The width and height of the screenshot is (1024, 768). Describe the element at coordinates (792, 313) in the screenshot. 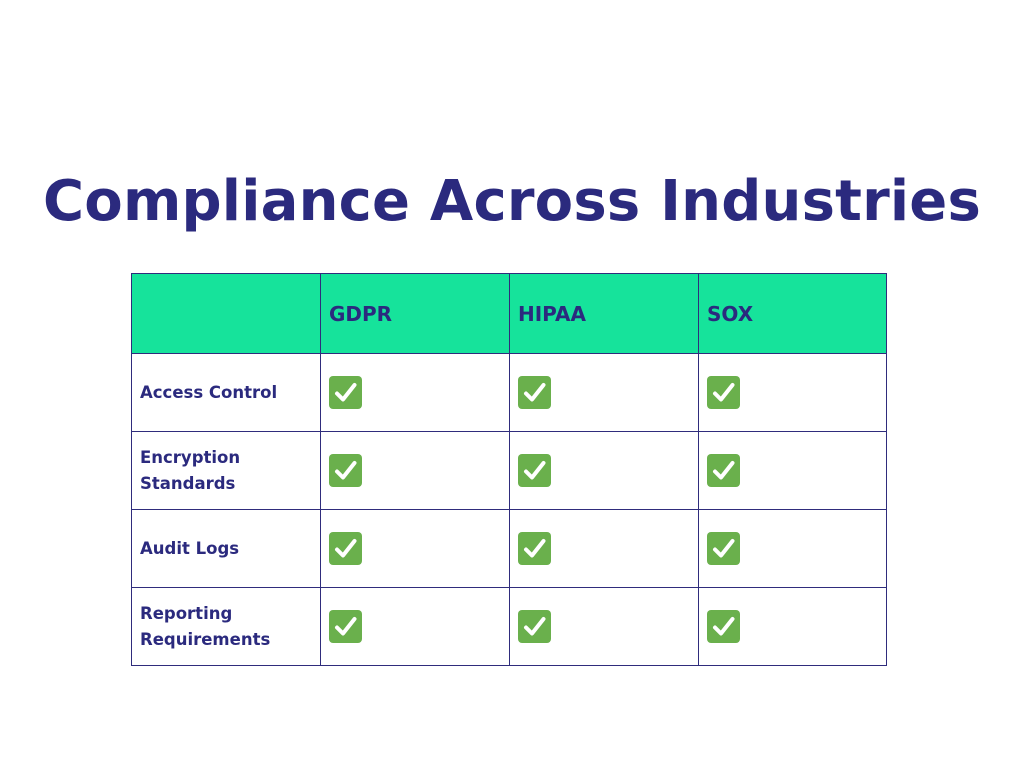

I see `column-header-sox: SOX` at that location.